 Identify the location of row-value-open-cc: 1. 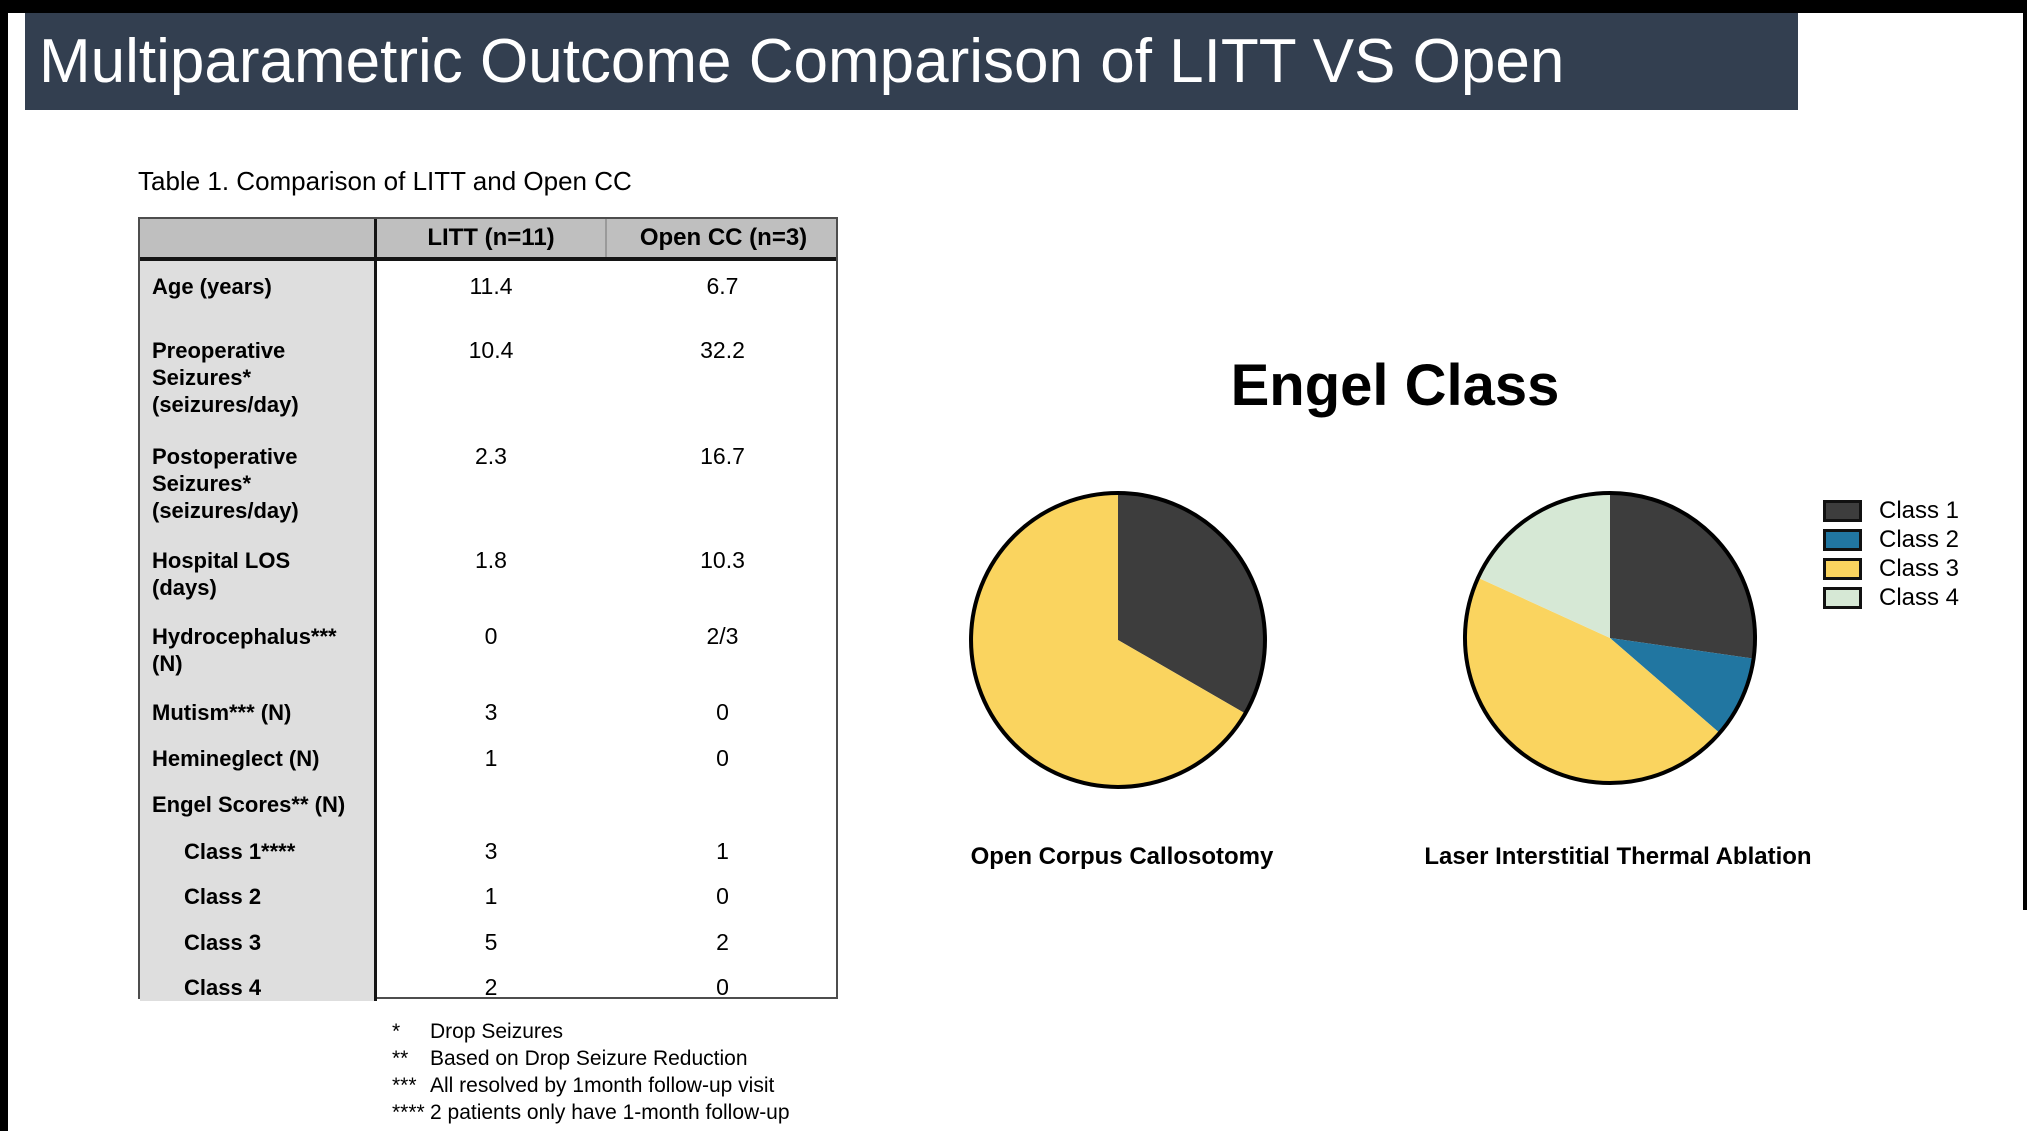
(722, 851).